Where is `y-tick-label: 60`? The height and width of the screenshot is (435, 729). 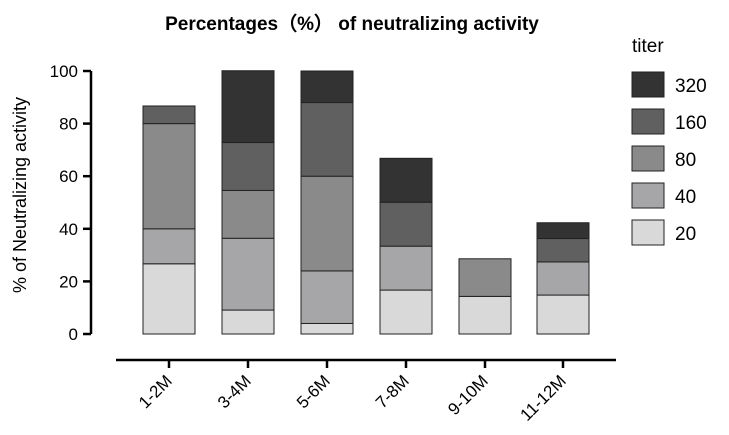
y-tick-label: 60 is located at coordinates (68, 176).